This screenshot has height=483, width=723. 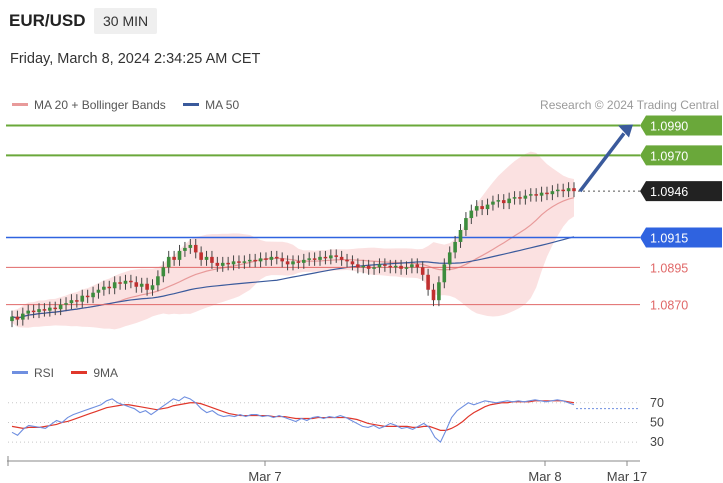 I want to click on x-tick-label: Mar 7, so click(x=264, y=476).